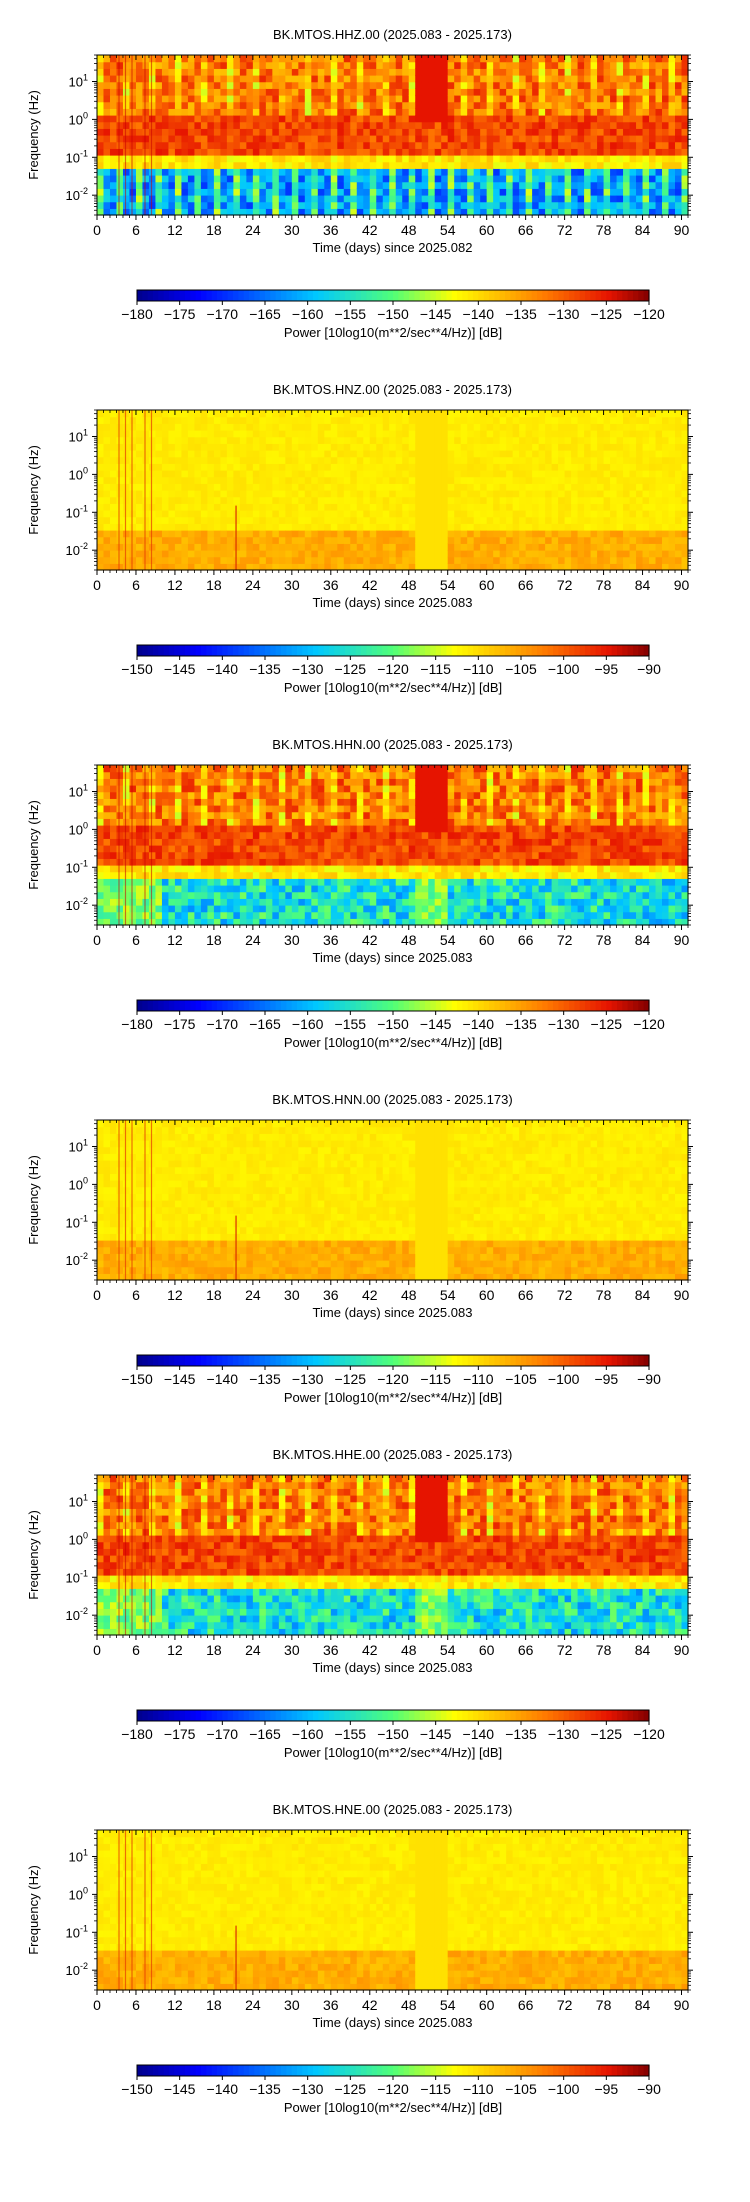 The width and height of the screenshot is (750, 2202). What do you see at coordinates (308, 314) in the screenshot?
I see `colorbar-tick-label: −160` at bounding box center [308, 314].